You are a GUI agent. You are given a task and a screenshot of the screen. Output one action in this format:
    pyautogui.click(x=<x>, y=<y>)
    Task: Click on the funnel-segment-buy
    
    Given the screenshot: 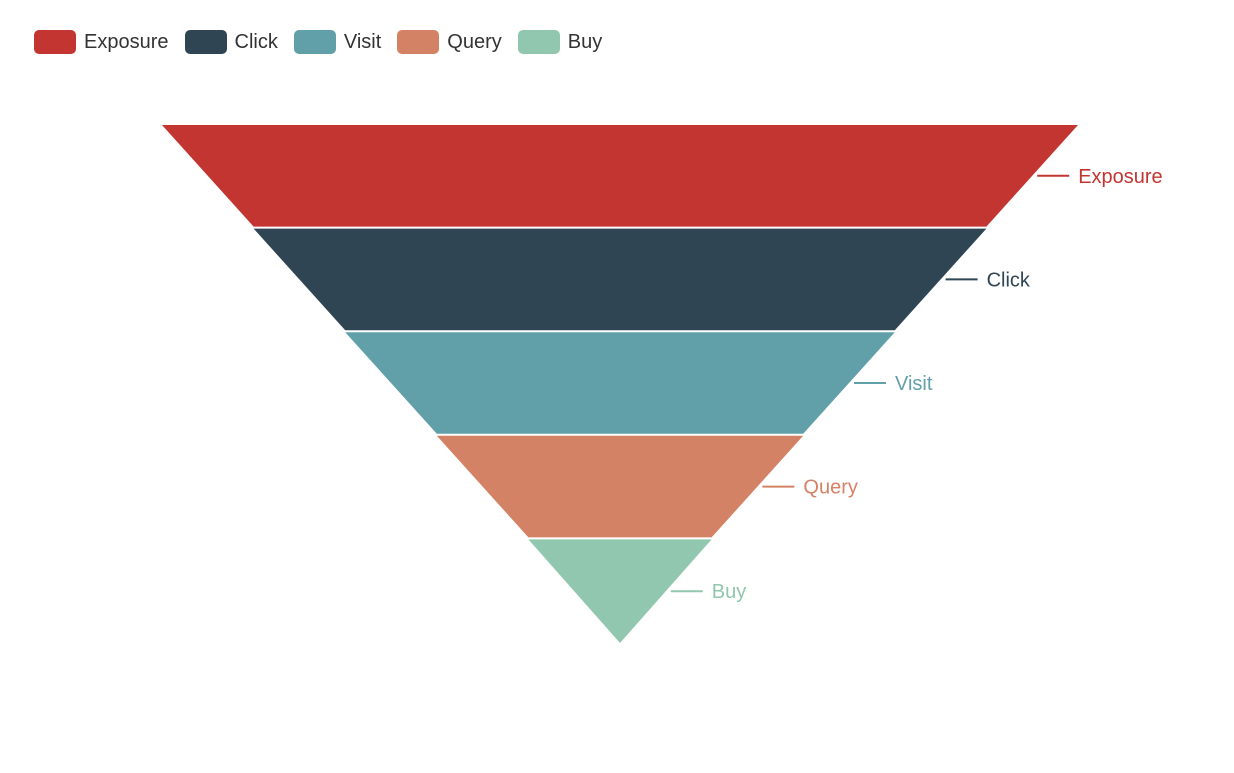 What is the action you would take?
    pyautogui.click(x=620, y=591)
    